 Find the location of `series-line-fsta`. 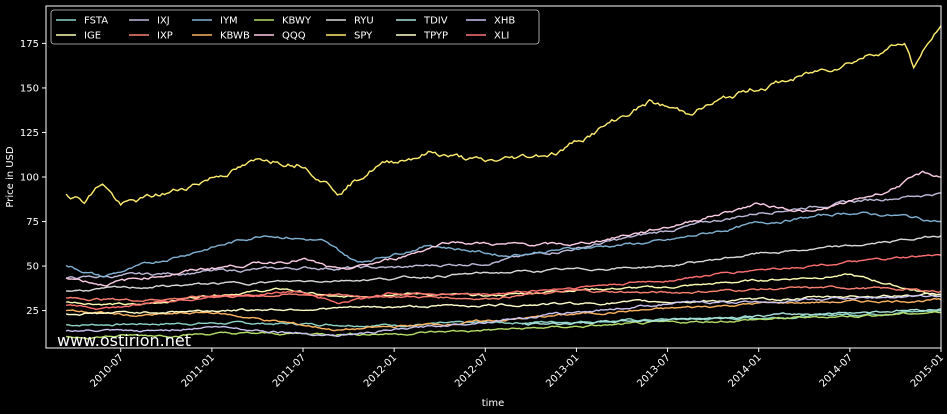

series-line-fsta is located at coordinates (504, 318).